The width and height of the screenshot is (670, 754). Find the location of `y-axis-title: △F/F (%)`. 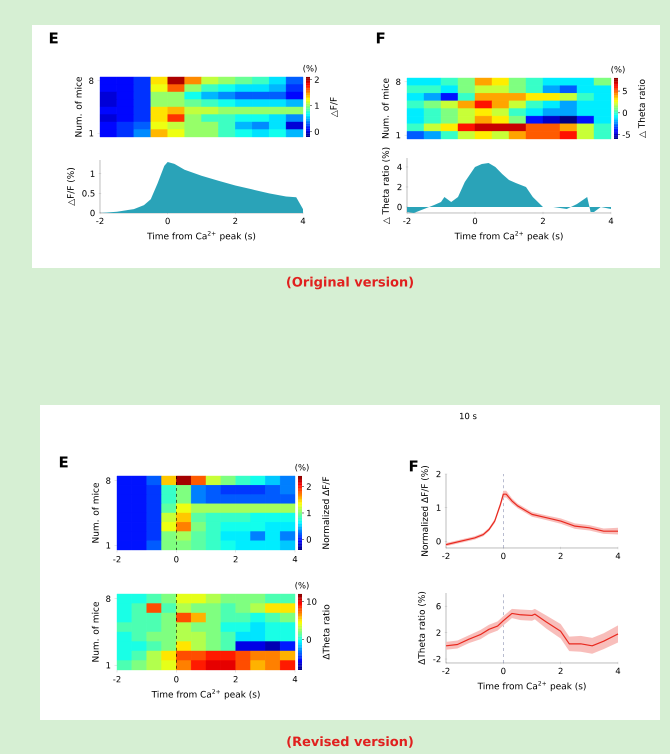

y-axis-title: △F/F (%) is located at coordinates (70, 187).